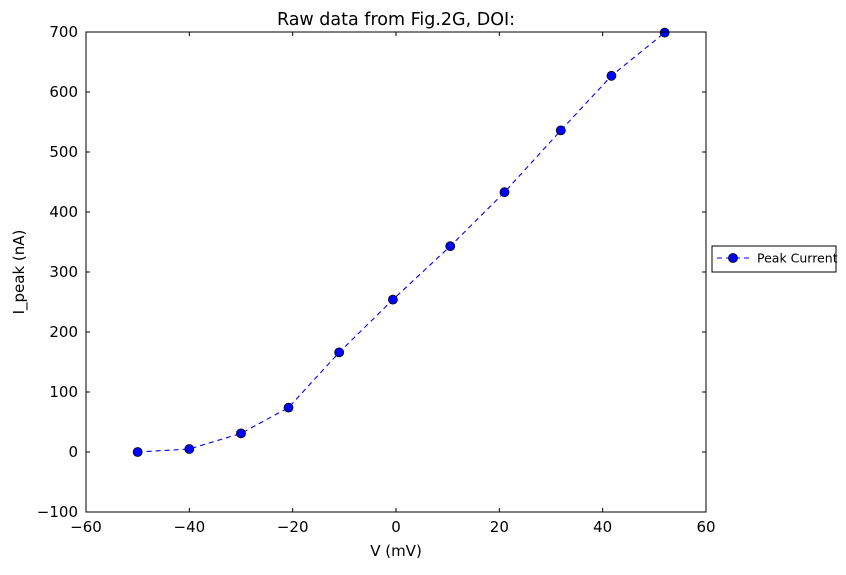 Image resolution: width=846 pixels, height=575 pixels. What do you see at coordinates (63, 332) in the screenshot?
I see `y-tick-label: 200` at bounding box center [63, 332].